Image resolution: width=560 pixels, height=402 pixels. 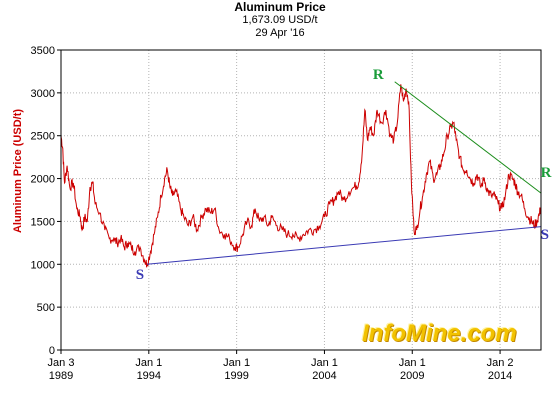 What do you see at coordinates (500, 376) in the screenshot?
I see `x-tick-year-label: 2014` at bounding box center [500, 376].